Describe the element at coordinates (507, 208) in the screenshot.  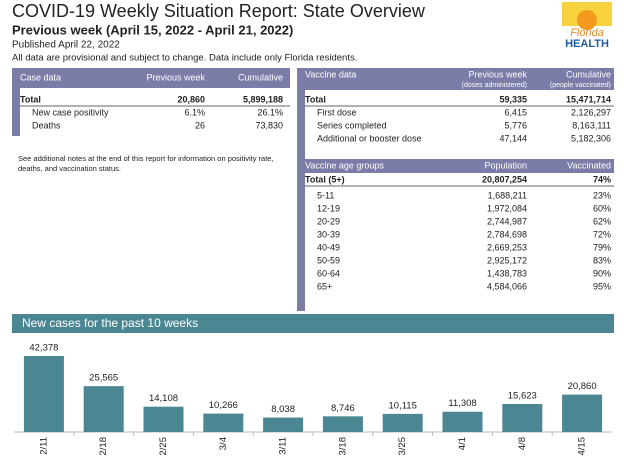
I see `table-cell: 1,972,084` at that location.